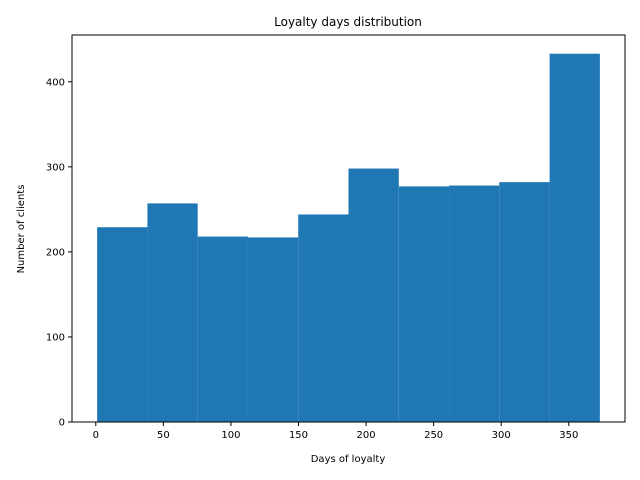 Image resolution: width=640 pixels, height=480 pixels. What do you see at coordinates (55, 337) in the screenshot?
I see `y-tick-label: 100` at bounding box center [55, 337].